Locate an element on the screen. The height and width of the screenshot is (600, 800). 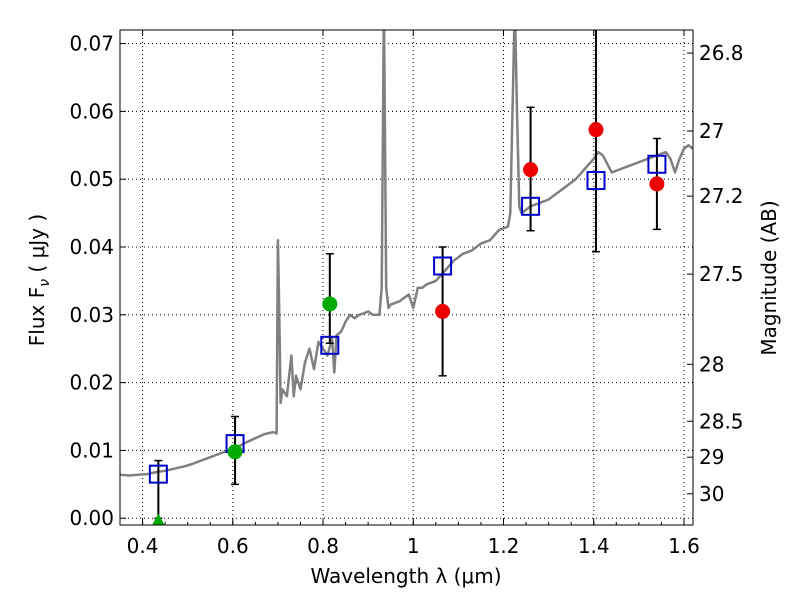
x-tick-label: 1 is located at coordinates (413, 546).